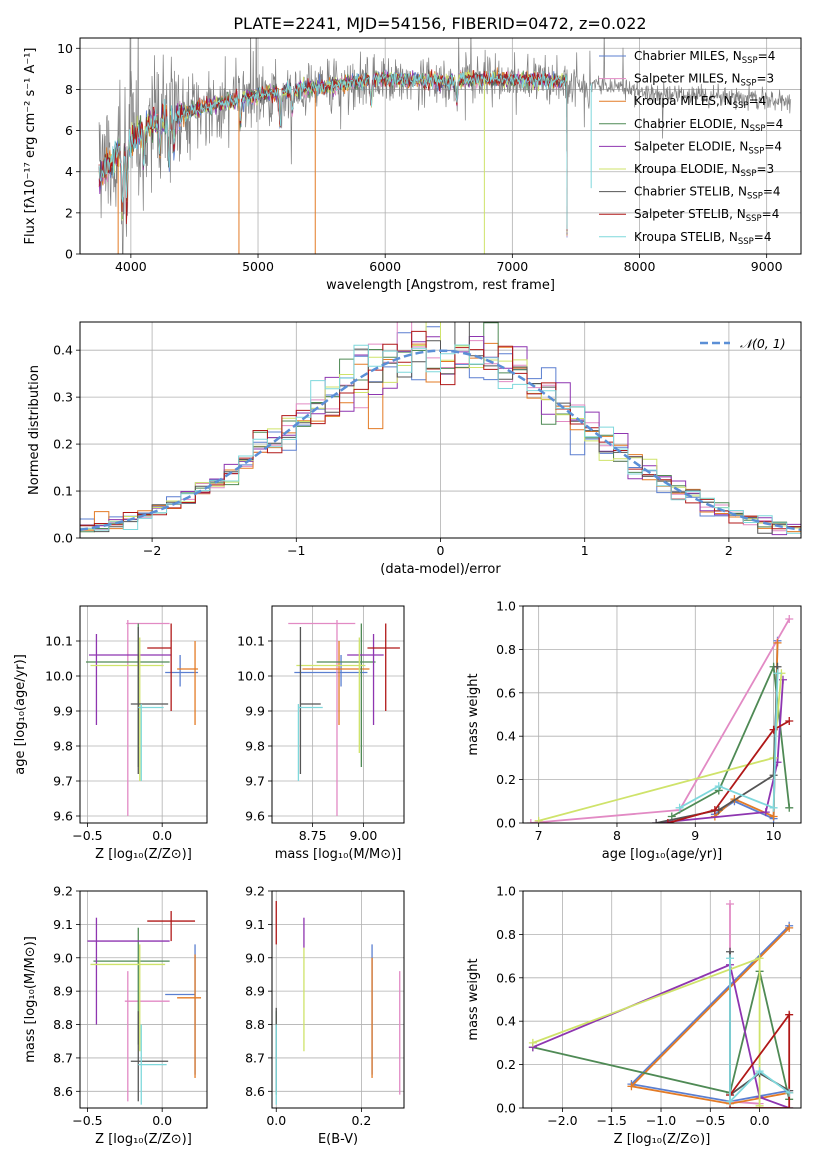 The width and height of the screenshot is (819, 1170). Describe the element at coordinates (704, 170) in the screenshot. I see `legend-label-5: Kroupa ELODIE, NSSP=3` at that location.